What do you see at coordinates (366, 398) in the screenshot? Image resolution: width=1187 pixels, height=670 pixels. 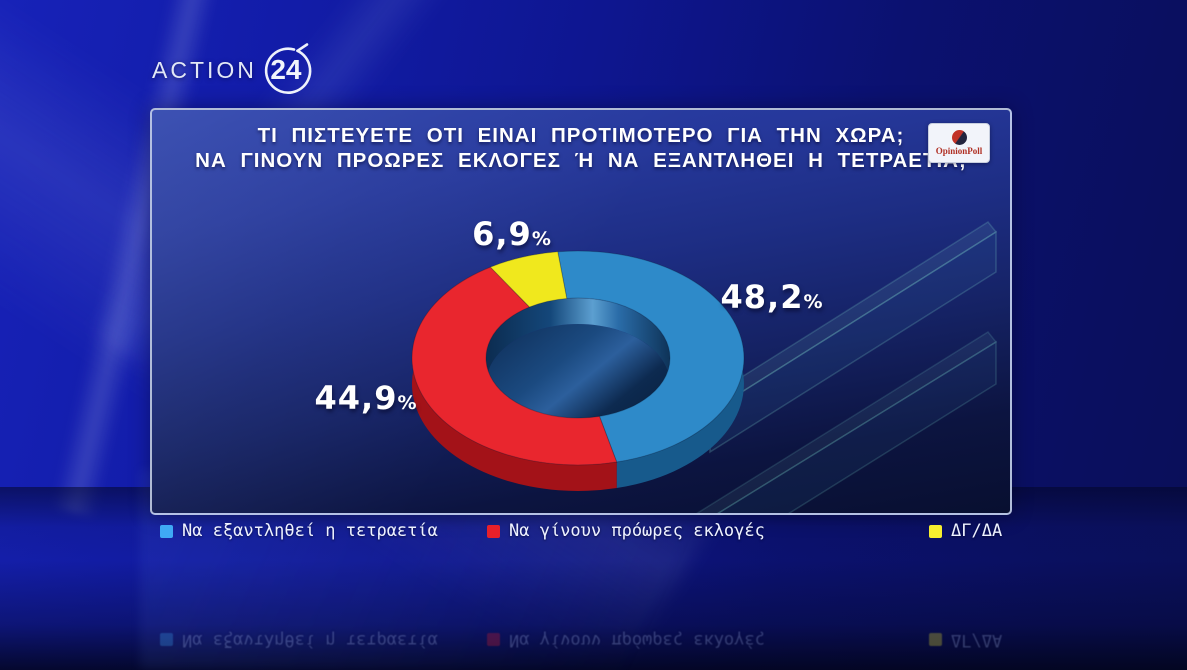 I see `slice-value-early-elections: 44,9%` at bounding box center [366, 398].